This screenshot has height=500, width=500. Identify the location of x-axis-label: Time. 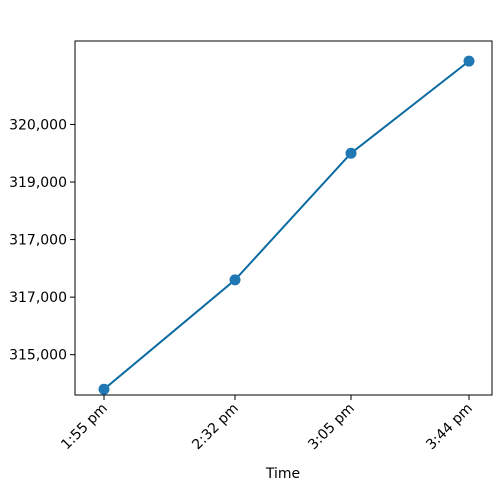
(282, 474).